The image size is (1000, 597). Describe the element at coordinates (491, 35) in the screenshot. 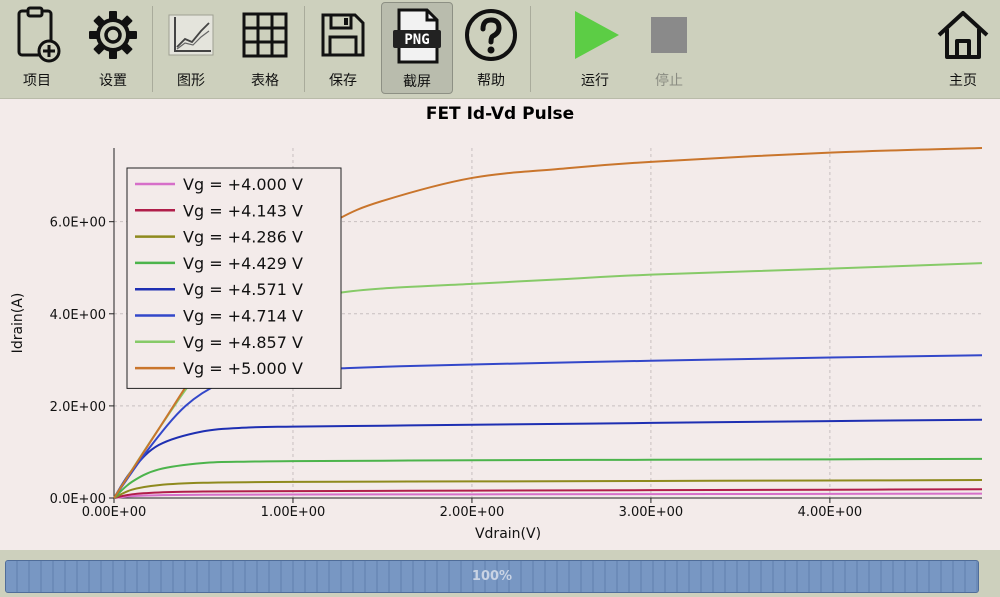

I see `help-icon` at that location.